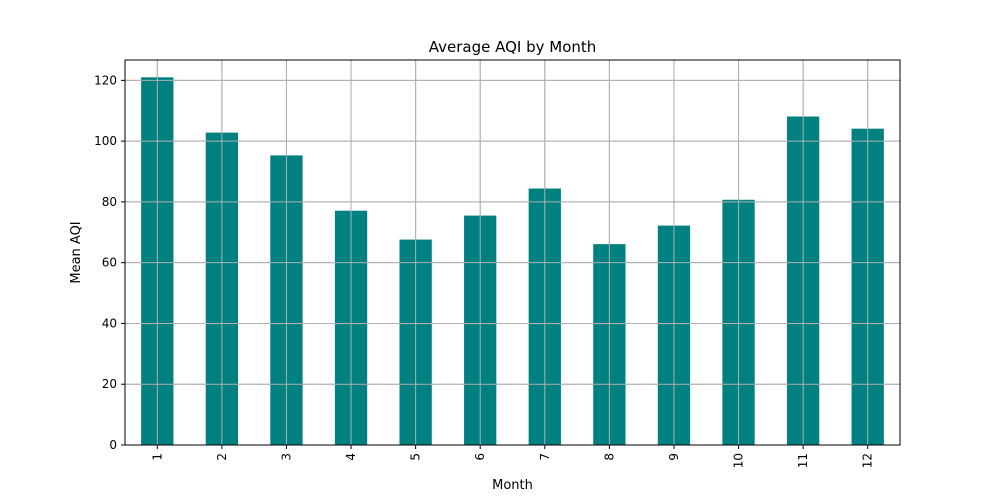  What do you see at coordinates (803, 460) in the screenshot?
I see `x-tick-label: 11` at bounding box center [803, 460].